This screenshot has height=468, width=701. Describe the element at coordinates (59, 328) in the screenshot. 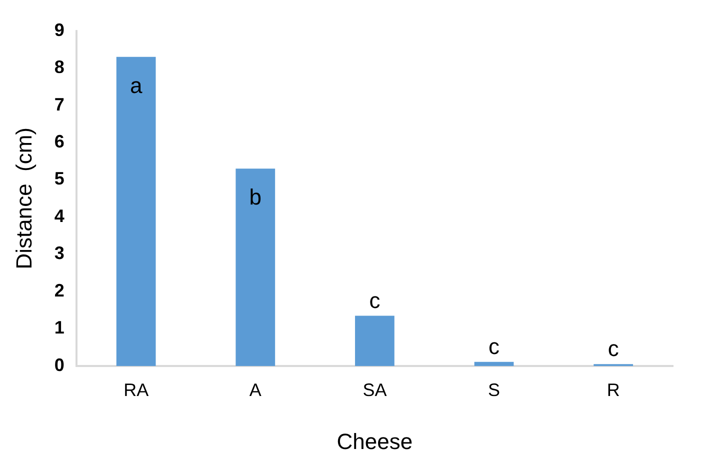

I see `y-tick-label: 1` at that location.